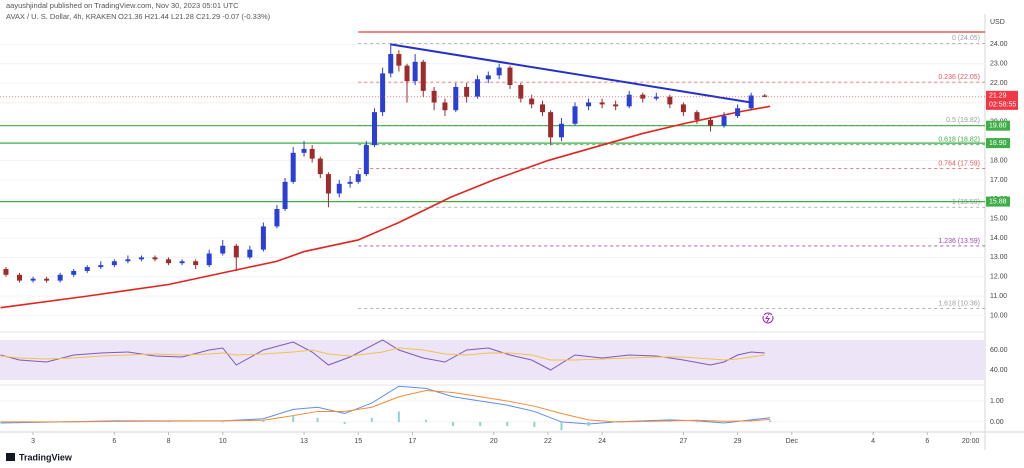 This screenshot has width=1024, height=468. What do you see at coordinates (999, 370) in the screenshot?
I see `y-tick-label: 40.00` at bounding box center [999, 370].